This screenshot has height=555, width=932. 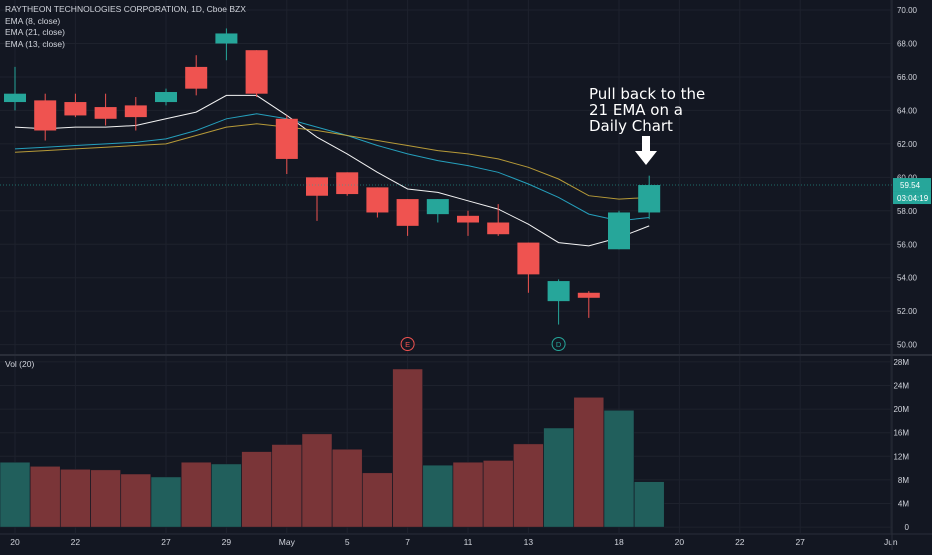 What do you see at coordinates (647, 94) in the screenshot?
I see `annotation-line-1: Pull back to the` at bounding box center [647, 94].